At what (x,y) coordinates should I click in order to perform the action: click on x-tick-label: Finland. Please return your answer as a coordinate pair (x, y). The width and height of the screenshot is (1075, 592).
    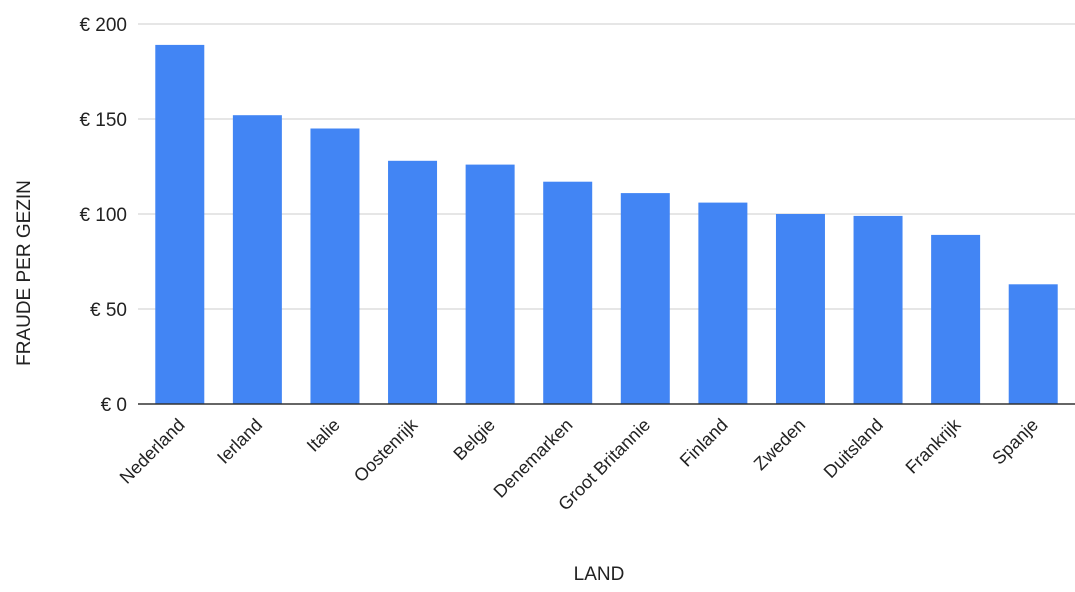
    Looking at the image, I should click on (704, 443).